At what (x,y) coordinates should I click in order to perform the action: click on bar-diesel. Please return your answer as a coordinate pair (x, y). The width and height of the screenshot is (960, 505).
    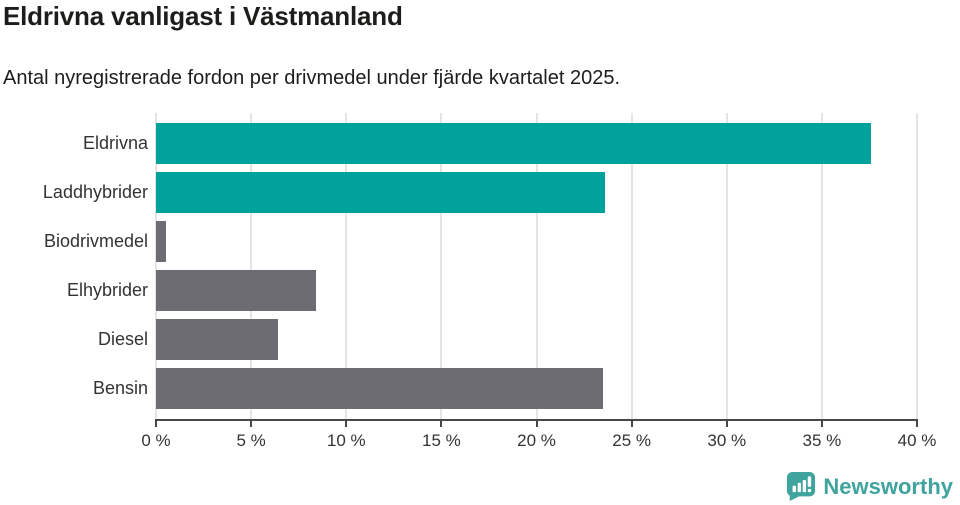
    Looking at the image, I should click on (217, 339).